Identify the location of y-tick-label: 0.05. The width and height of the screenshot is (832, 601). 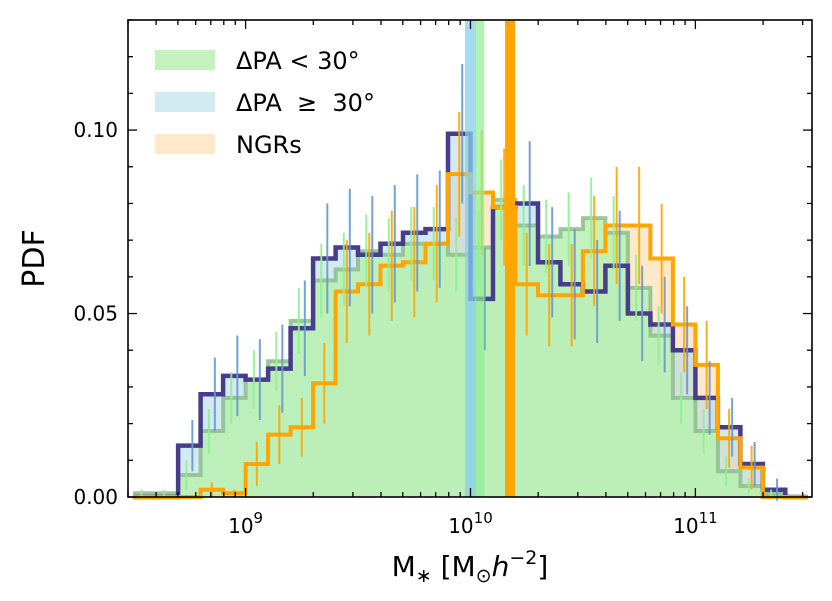
(95, 314).